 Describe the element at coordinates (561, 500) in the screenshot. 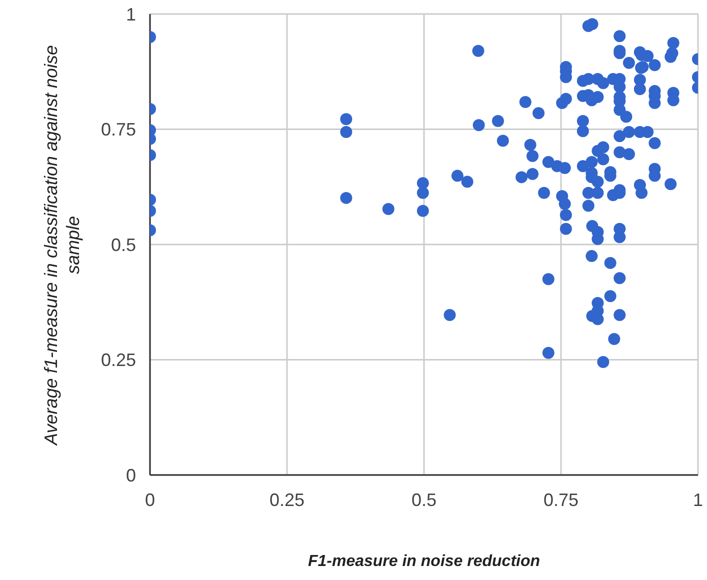

I see `x-tick-label: 0.75` at that location.